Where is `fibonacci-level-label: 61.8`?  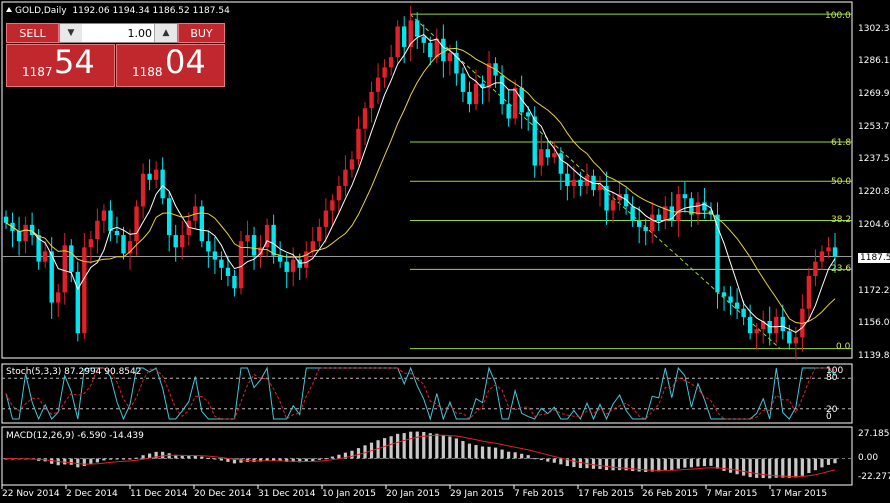 fibonacci-level-label: 61.8 is located at coordinates (841, 143).